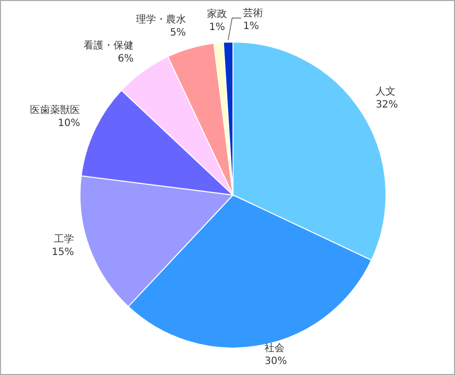 Image resolution: width=455 pixels, height=375 pixels. I want to click on slice-label: 看護・保健, so click(109, 45).